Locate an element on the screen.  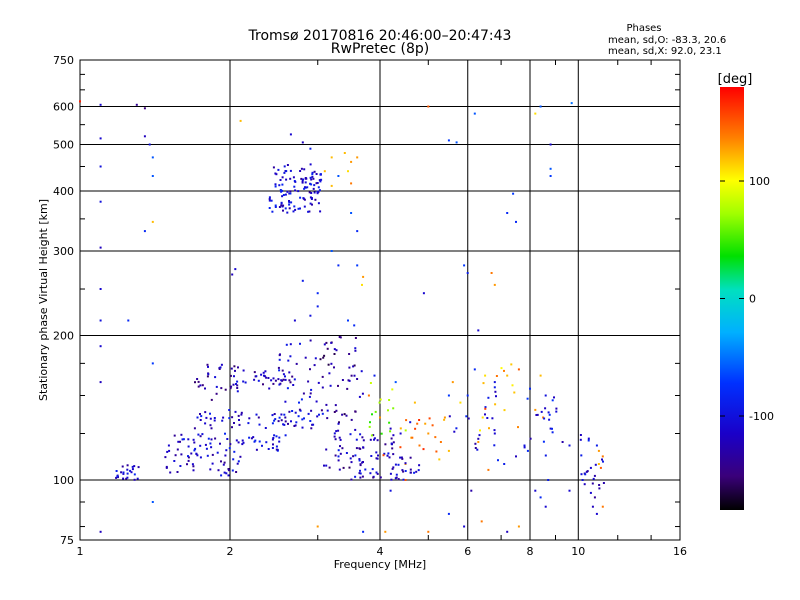
y-tick-label: 600 is located at coordinates (63, 107).